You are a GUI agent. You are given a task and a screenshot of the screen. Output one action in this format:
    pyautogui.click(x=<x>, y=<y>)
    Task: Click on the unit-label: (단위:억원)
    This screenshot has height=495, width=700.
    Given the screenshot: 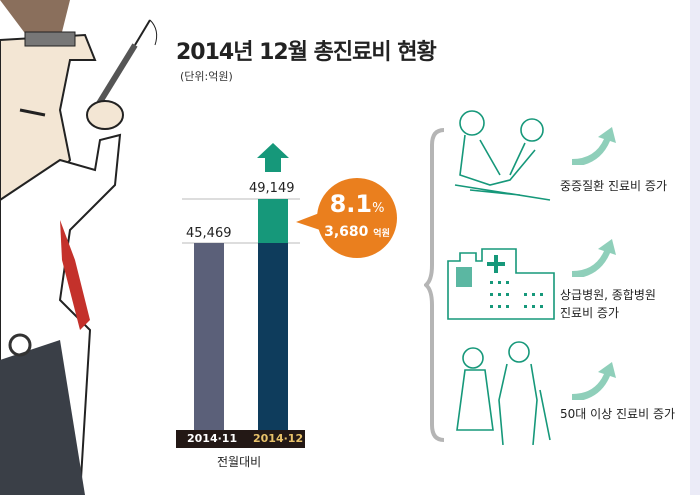 What is the action you would take?
    pyautogui.click(x=206, y=76)
    